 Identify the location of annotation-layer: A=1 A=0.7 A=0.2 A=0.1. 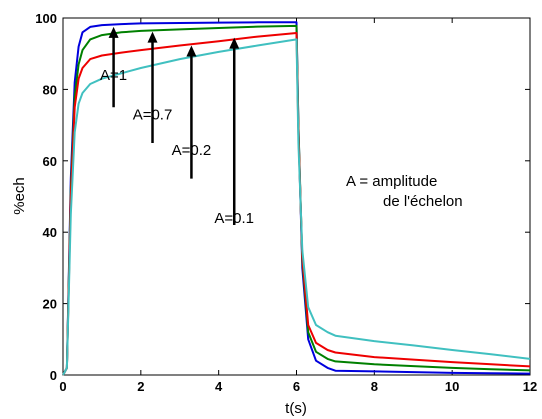
(177, 126).